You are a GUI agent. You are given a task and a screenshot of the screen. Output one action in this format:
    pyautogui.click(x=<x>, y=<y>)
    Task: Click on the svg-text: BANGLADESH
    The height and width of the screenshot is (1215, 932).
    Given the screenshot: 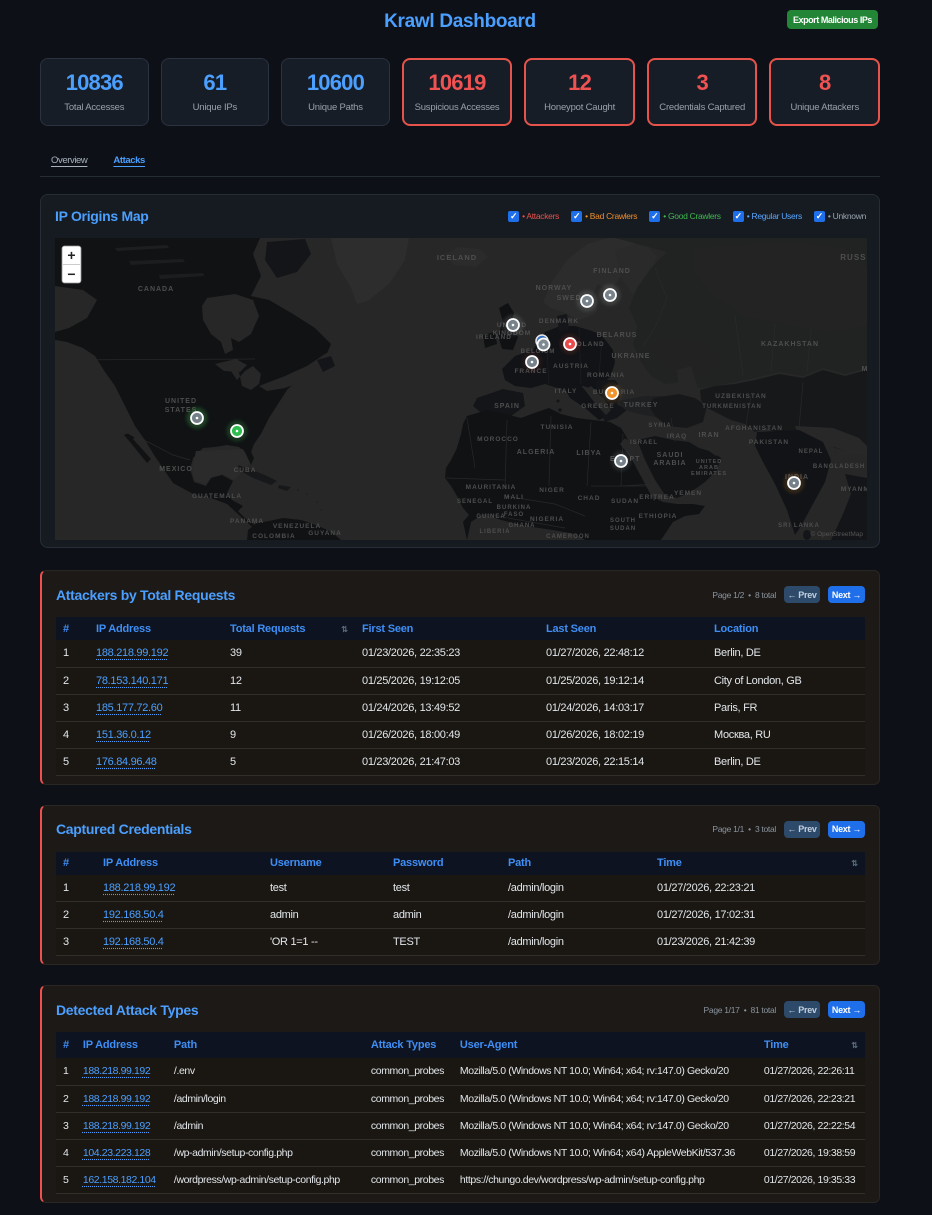 What is the action you would take?
    pyautogui.click(x=839, y=467)
    